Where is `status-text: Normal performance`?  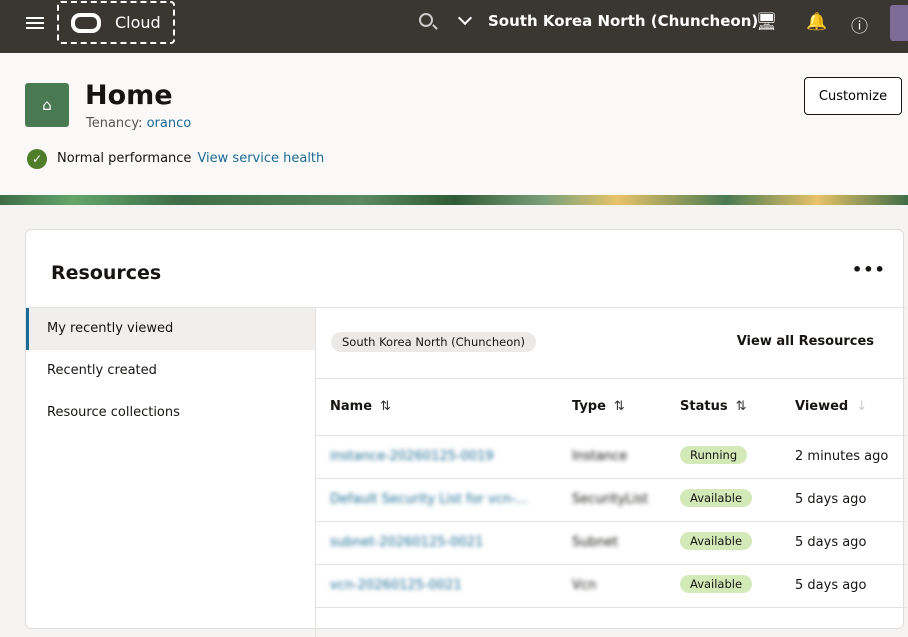
status-text: Normal performance is located at coordinates (124, 158).